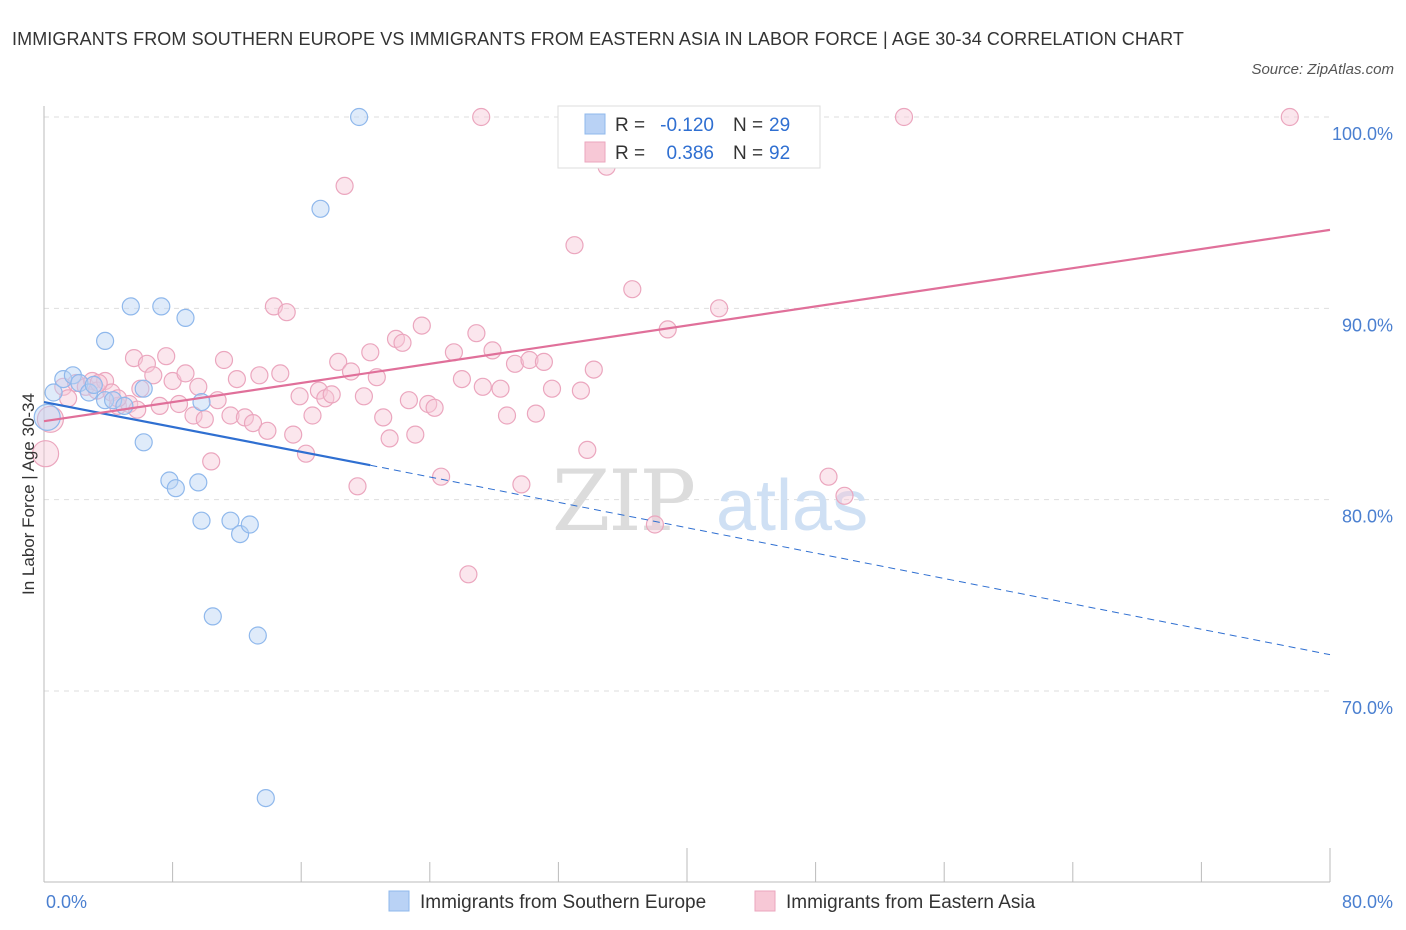  I want to click on legend: R = -0.120 N = 29 R = 0.386 N = 92, so click(689, 137).